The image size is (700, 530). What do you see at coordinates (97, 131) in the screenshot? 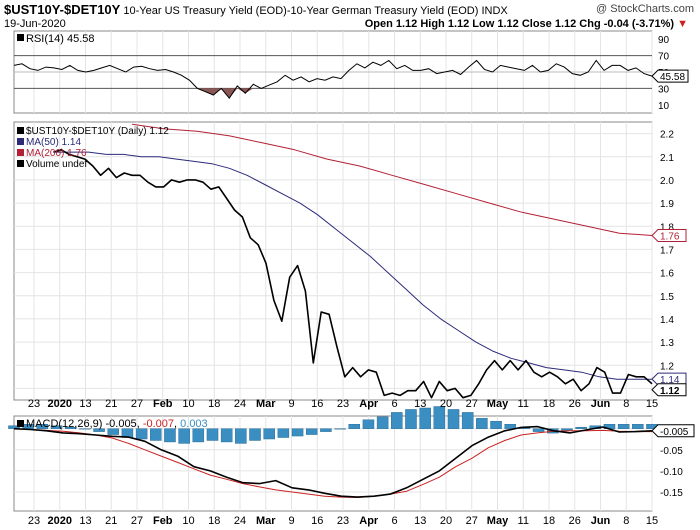
I see `price-legend-label: $UST10Y-$DET10Y (Daily) 1.12` at bounding box center [97, 131].